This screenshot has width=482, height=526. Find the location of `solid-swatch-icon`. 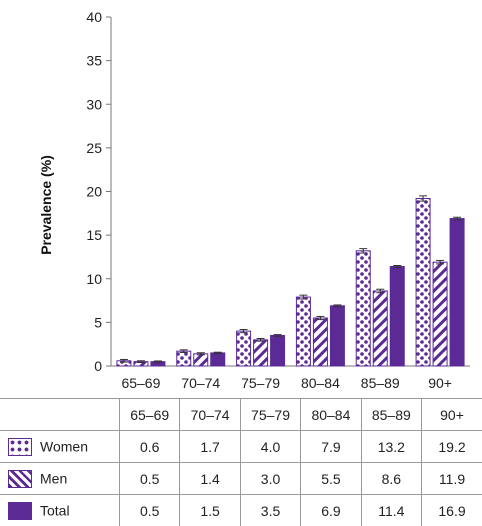

solid-swatch-icon is located at coordinates (20, 511).